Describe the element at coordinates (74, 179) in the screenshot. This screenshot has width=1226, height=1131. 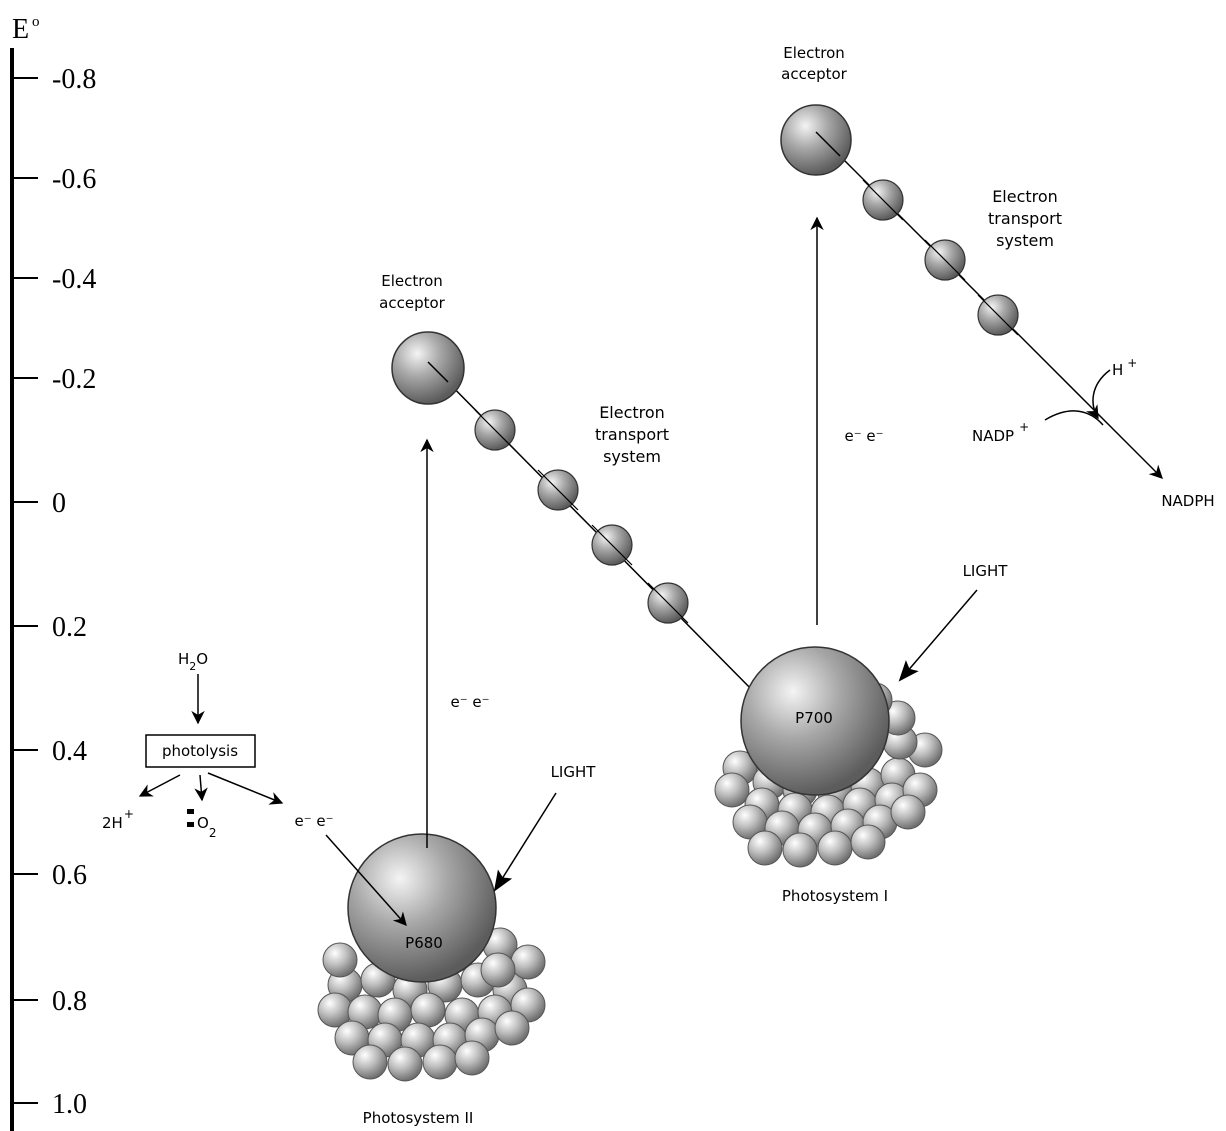
I see `axis-tick-label: -0.6` at that location.